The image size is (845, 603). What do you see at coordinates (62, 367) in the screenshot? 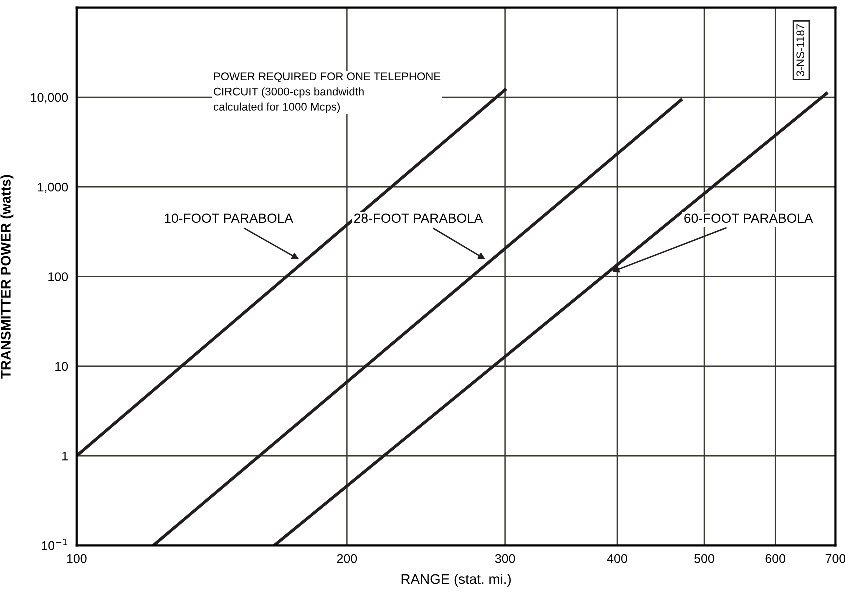
I see `y-tick-label: 10` at bounding box center [62, 367].